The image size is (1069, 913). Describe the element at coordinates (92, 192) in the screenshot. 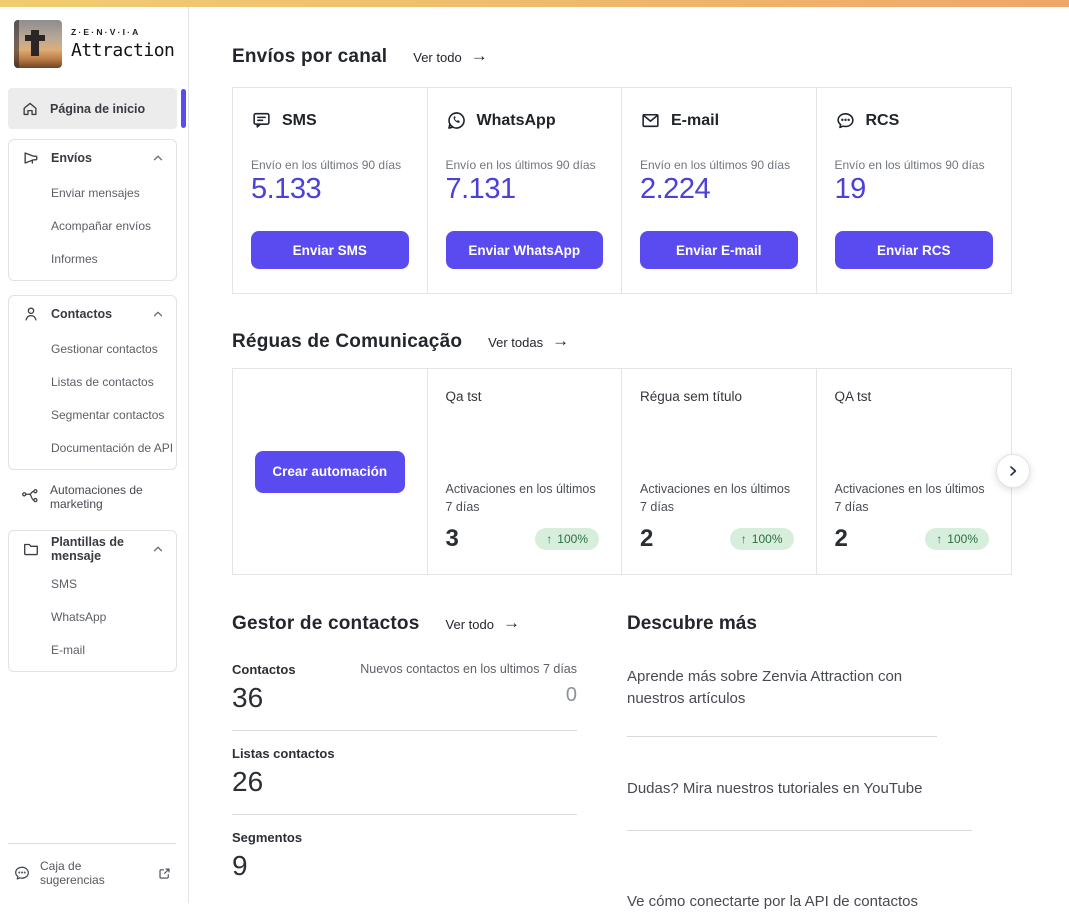

I see `sidebar-item-enviar-mensajes: Enviar mensajes` at that location.